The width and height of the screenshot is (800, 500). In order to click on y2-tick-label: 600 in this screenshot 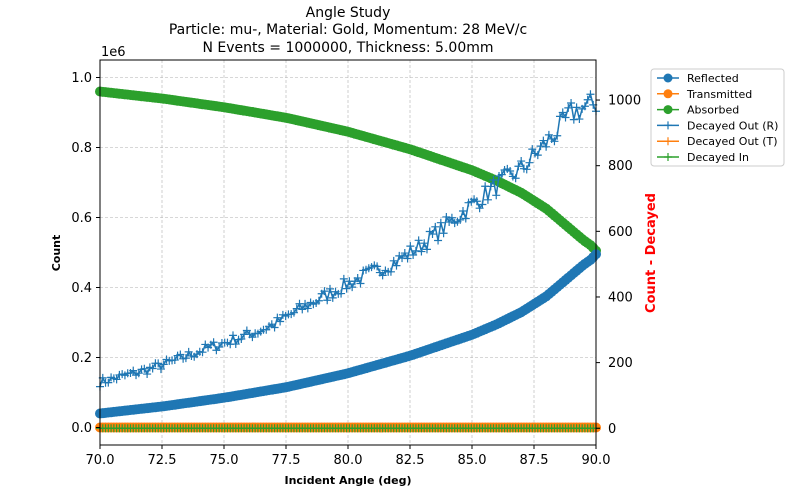, I will do `click(620, 232)`.